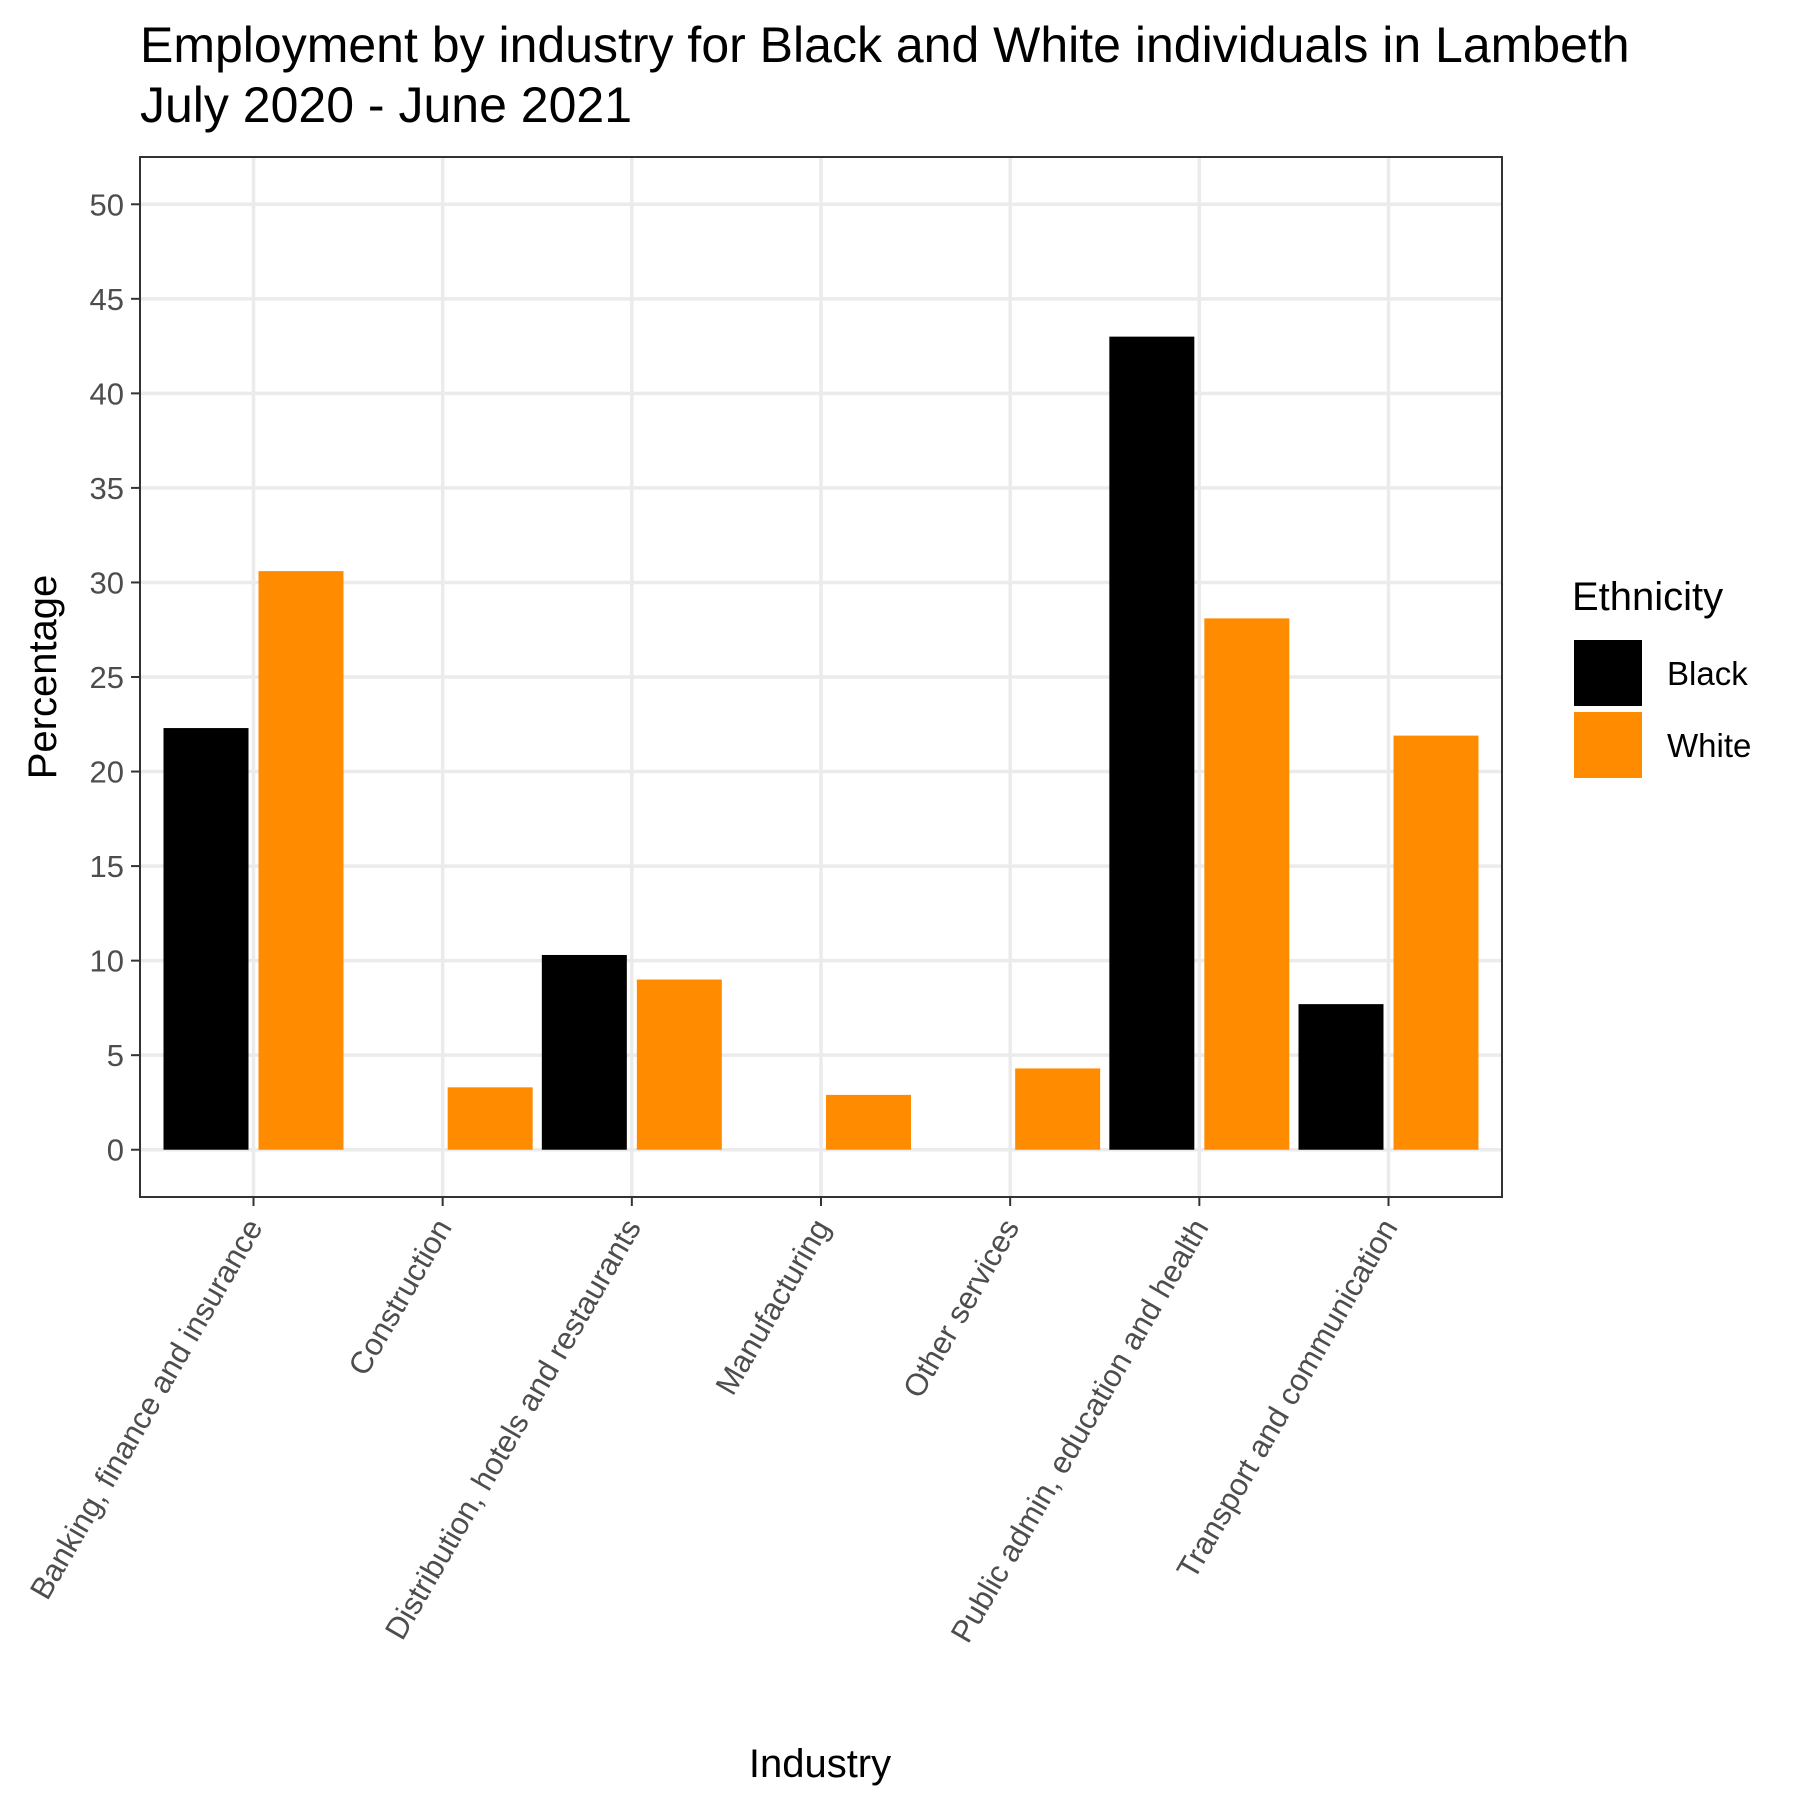  What do you see at coordinates (107, 299) in the screenshot?
I see `y-tick-label-45: 45` at bounding box center [107, 299].